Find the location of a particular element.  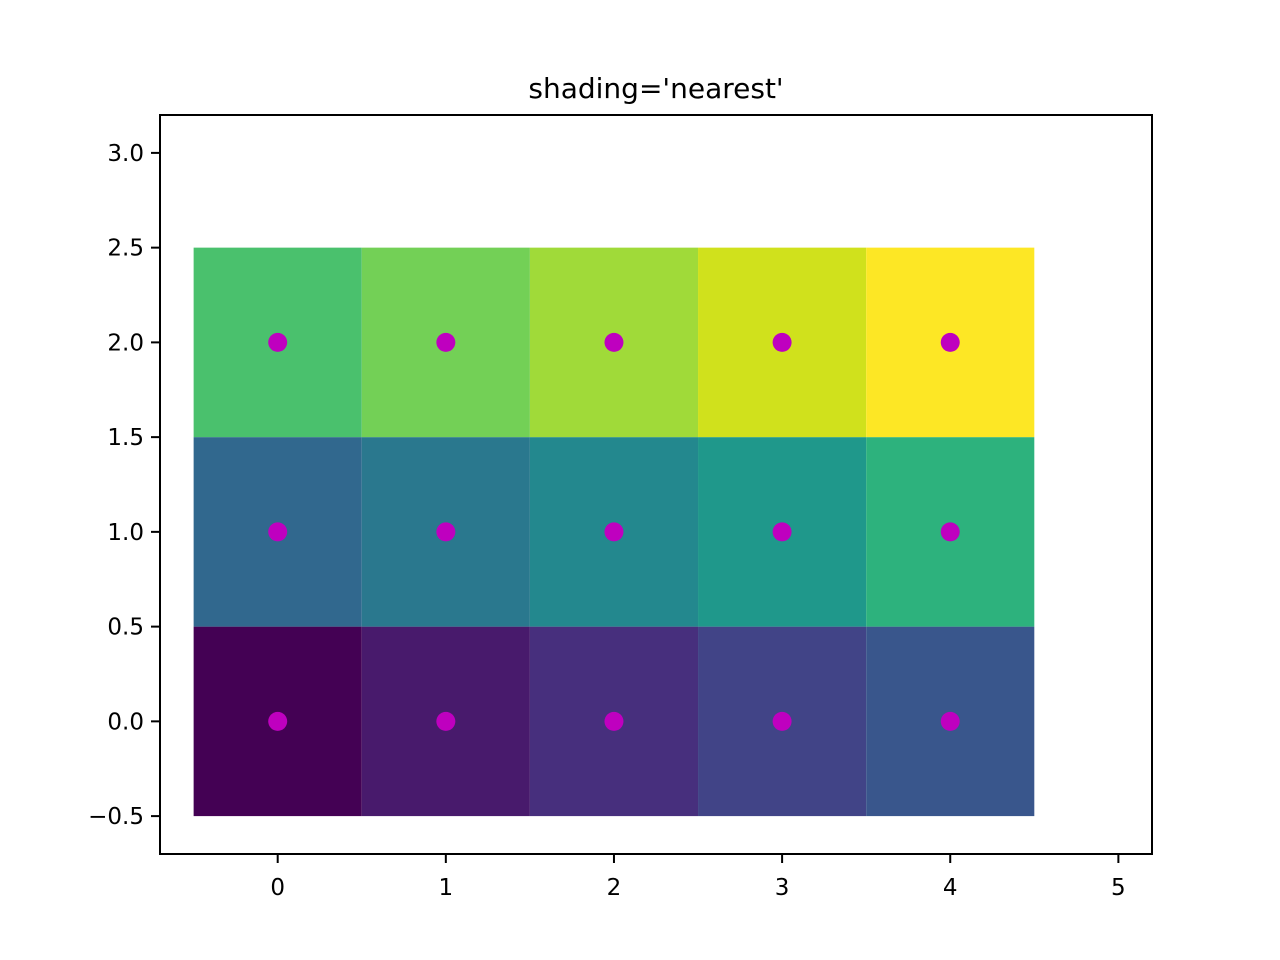

x-tick-label: 3 is located at coordinates (782, 888).